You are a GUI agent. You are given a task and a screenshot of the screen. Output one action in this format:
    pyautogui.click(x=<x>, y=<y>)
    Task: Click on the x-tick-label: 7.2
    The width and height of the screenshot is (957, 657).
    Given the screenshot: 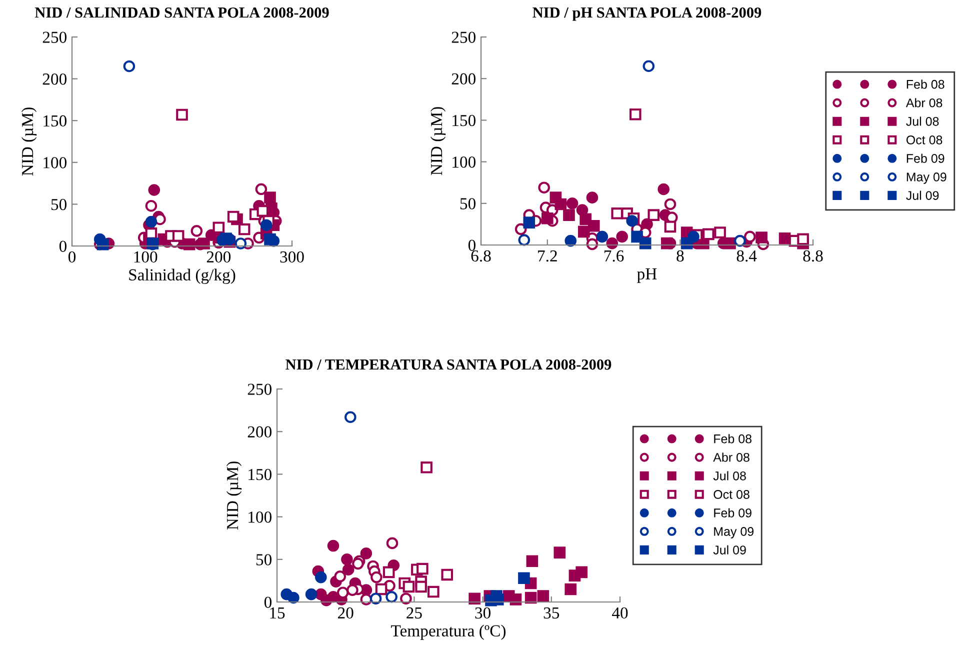 What is the action you would take?
    pyautogui.click(x=547, y=256)
    